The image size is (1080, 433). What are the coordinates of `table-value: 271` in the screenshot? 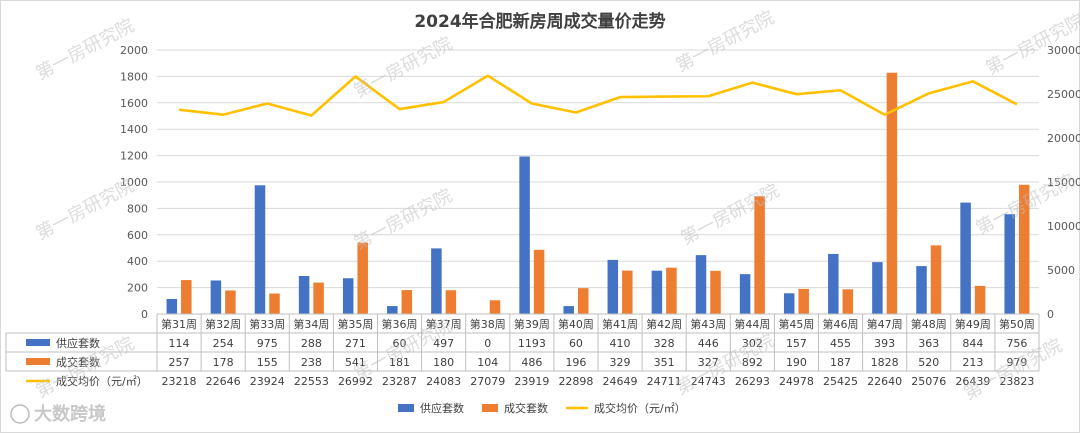 It's located at (355, 343).